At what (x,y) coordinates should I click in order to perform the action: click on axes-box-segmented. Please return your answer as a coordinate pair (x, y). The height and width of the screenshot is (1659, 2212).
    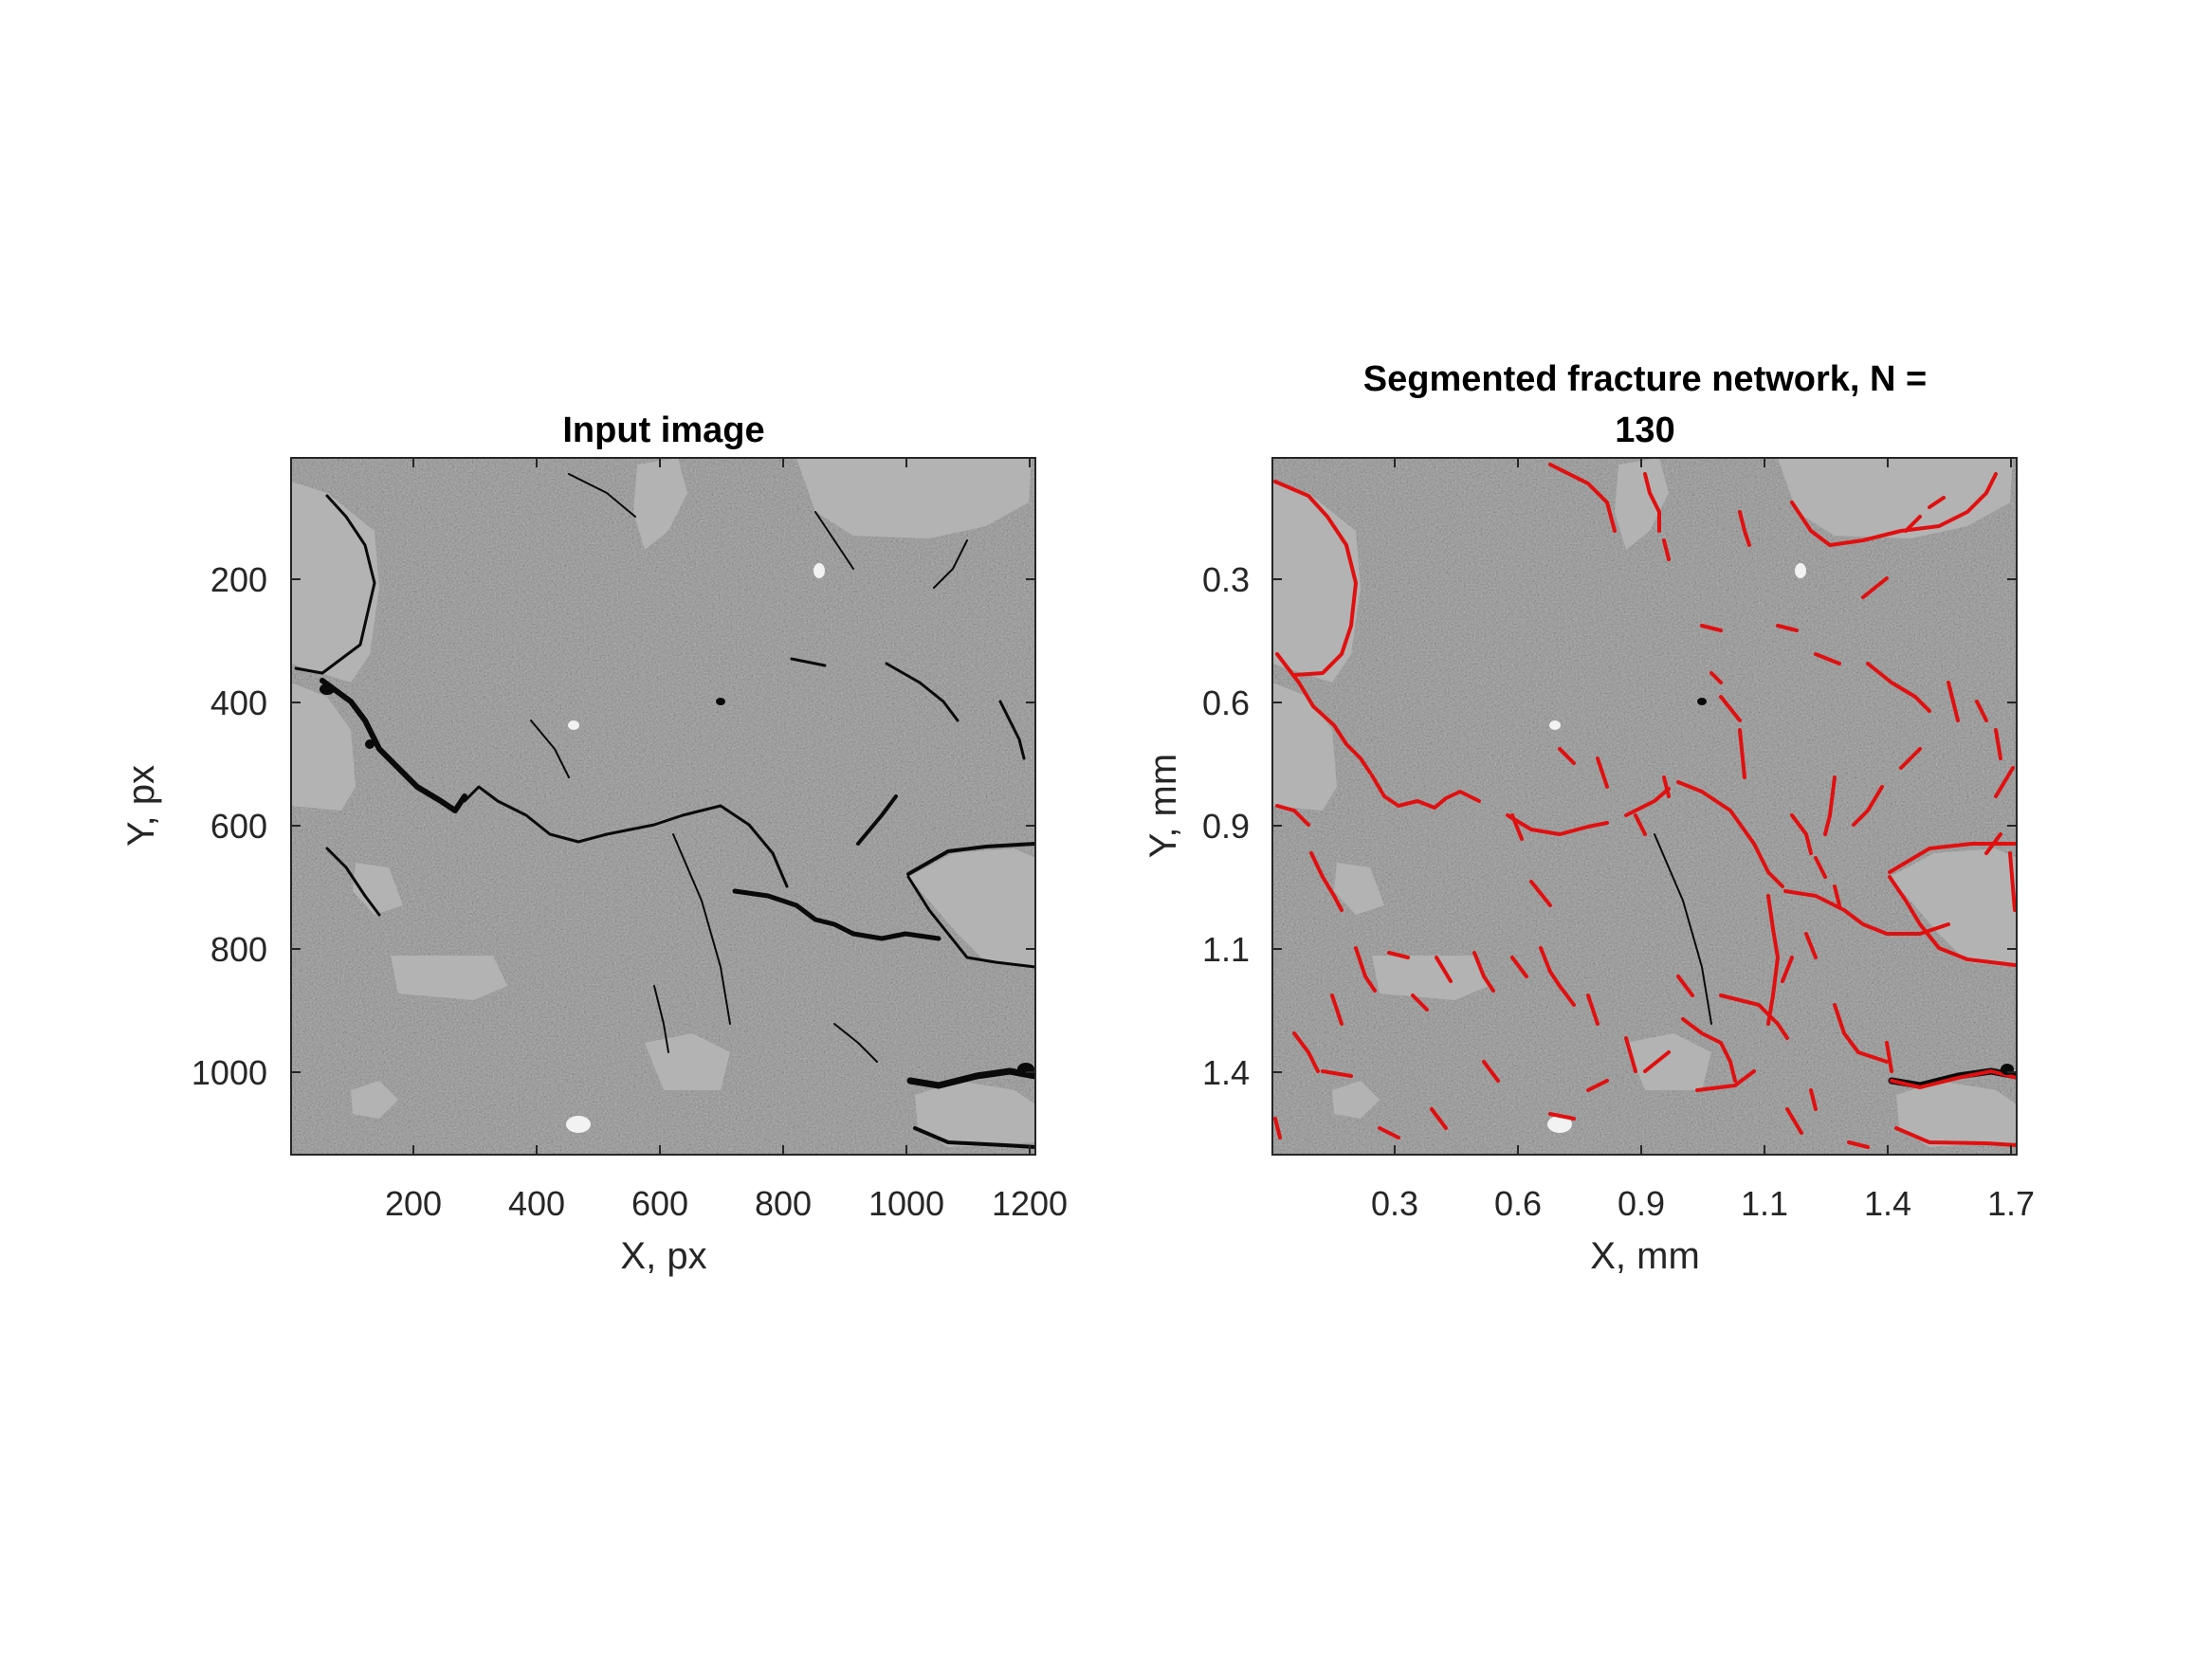
    Looking at the image, I should click on (1644, 806).